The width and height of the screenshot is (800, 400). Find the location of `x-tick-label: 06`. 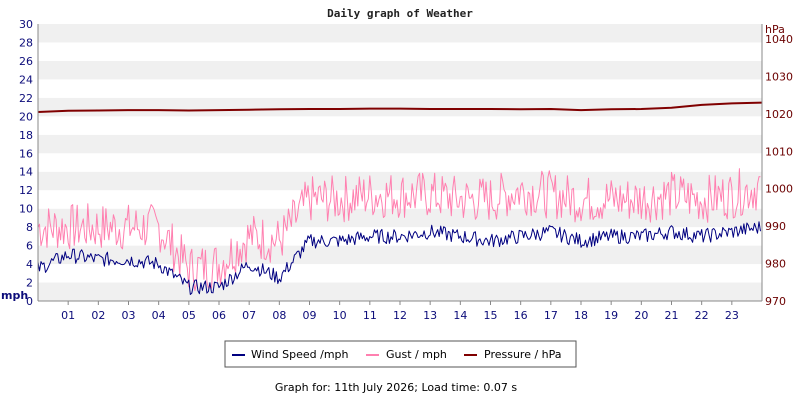

x-tick-label: 06 is located at coordinates (219, 315).